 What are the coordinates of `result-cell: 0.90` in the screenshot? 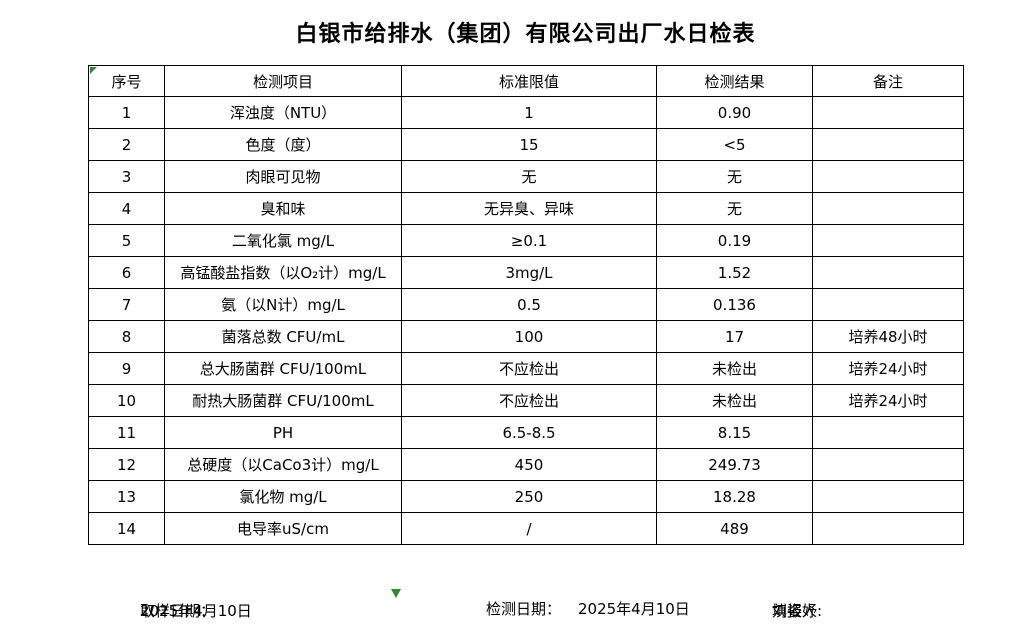 It's located at (734, 112).